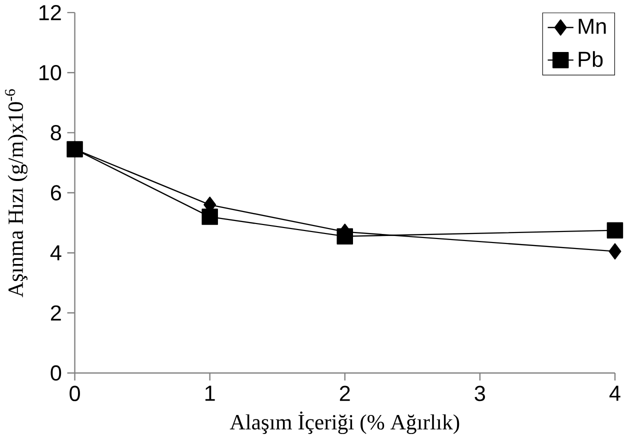  Describe the element at coordinates (16, 193) in the screenshot. I see `y-axis-title: Aşınma Hızı (g/m)x10$^{-6}$` at that location.